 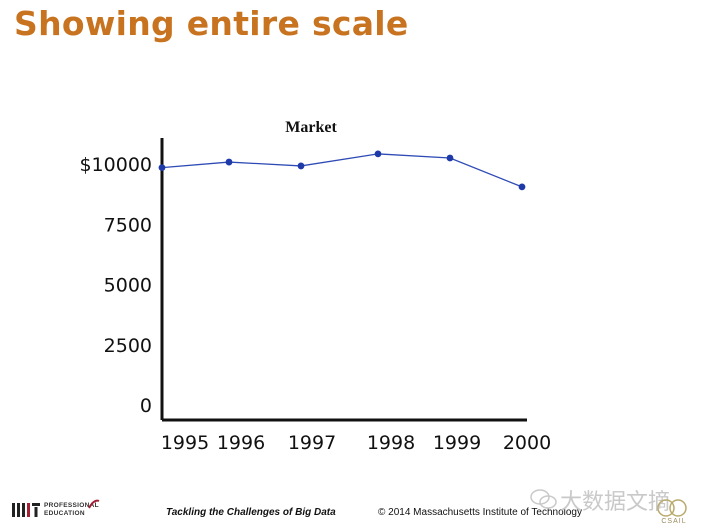 I want to click on y-tick-label: 5000, so click(x=128, y=286).